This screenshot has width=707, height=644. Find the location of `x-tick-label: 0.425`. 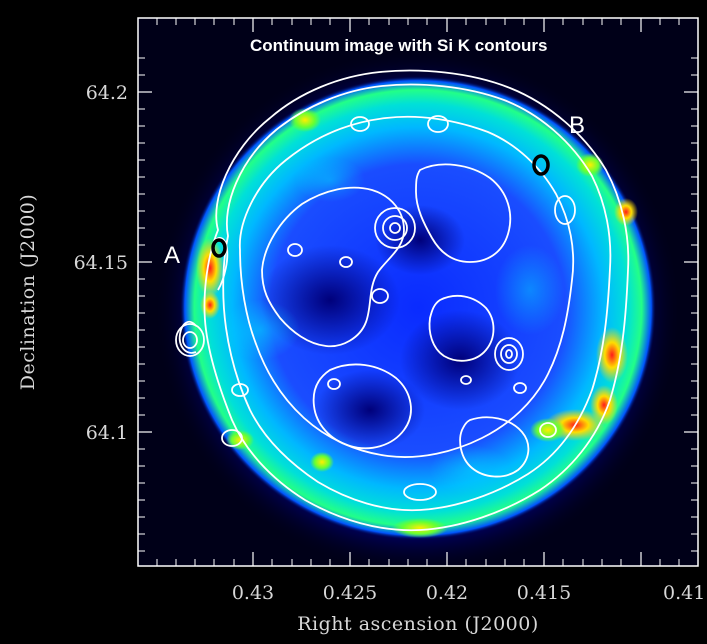

x-tick-label: 0.425 is located at coordinates (350, 593).